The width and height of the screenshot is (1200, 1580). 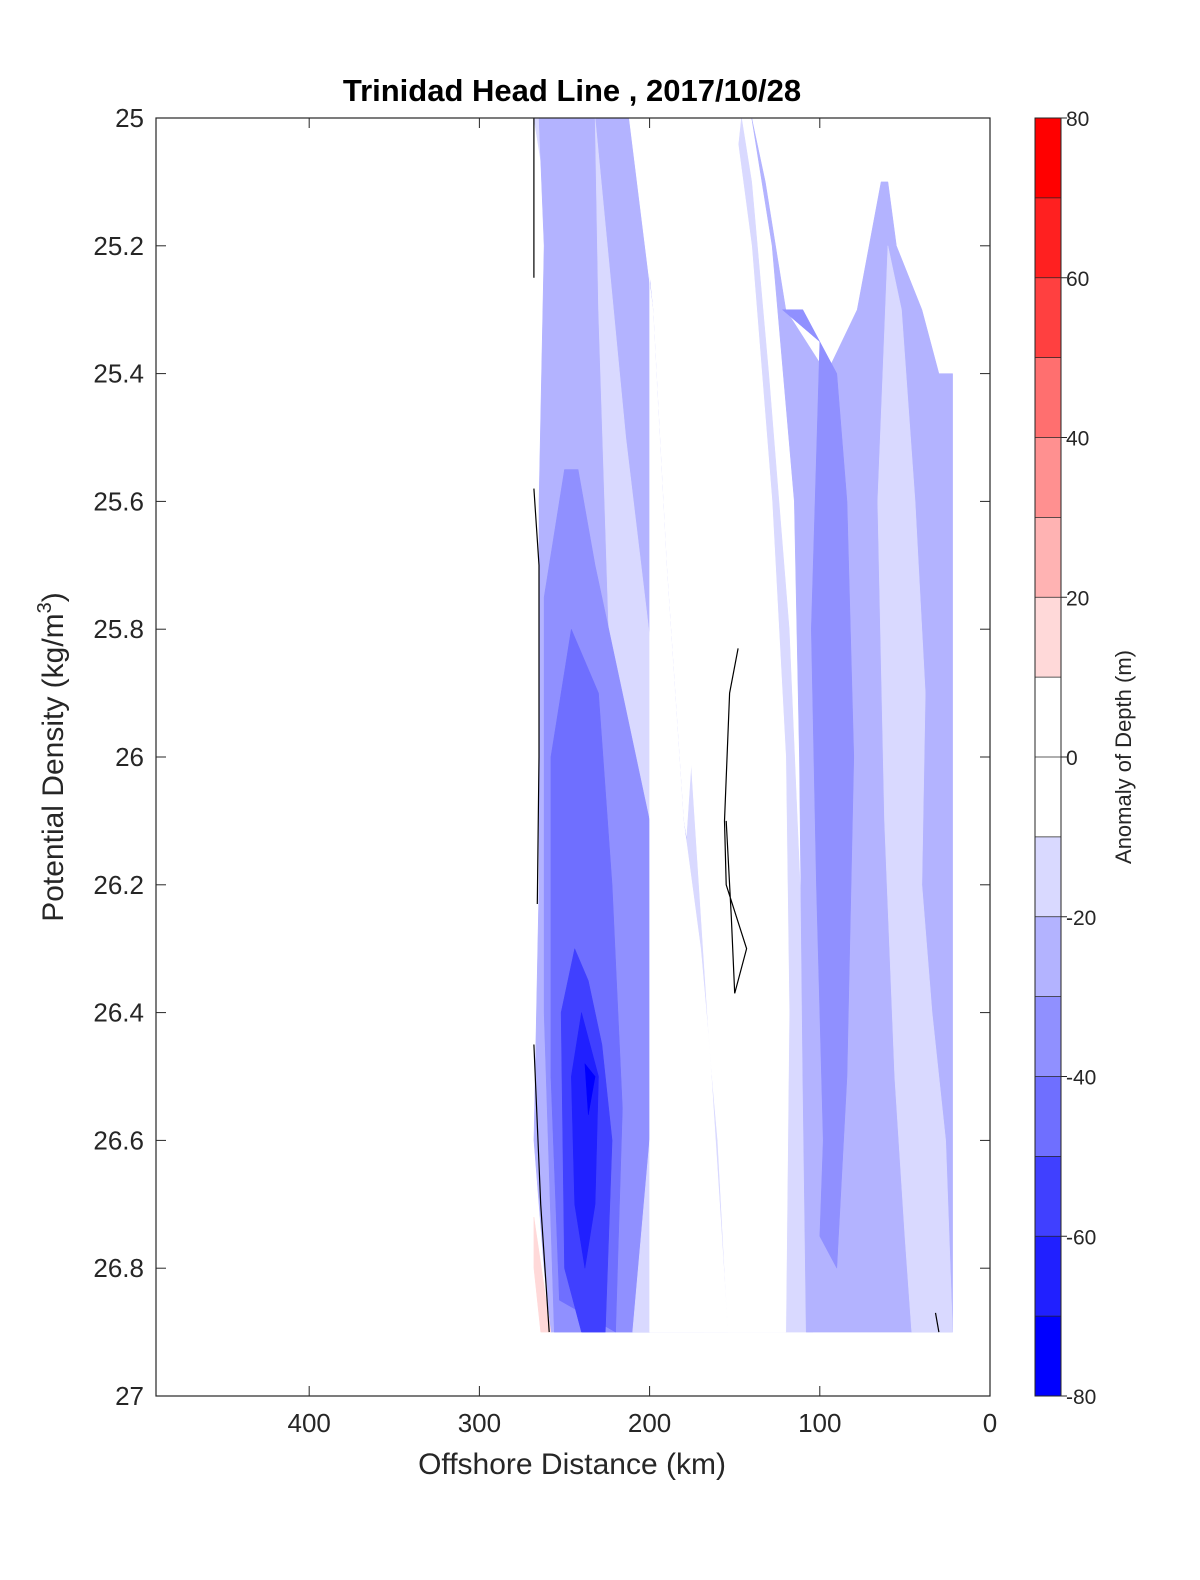 What do you see at coordinates (649, 1423) in the screenshot?
I see `x-tick-label: 200` at bounding box center [649, 1423].